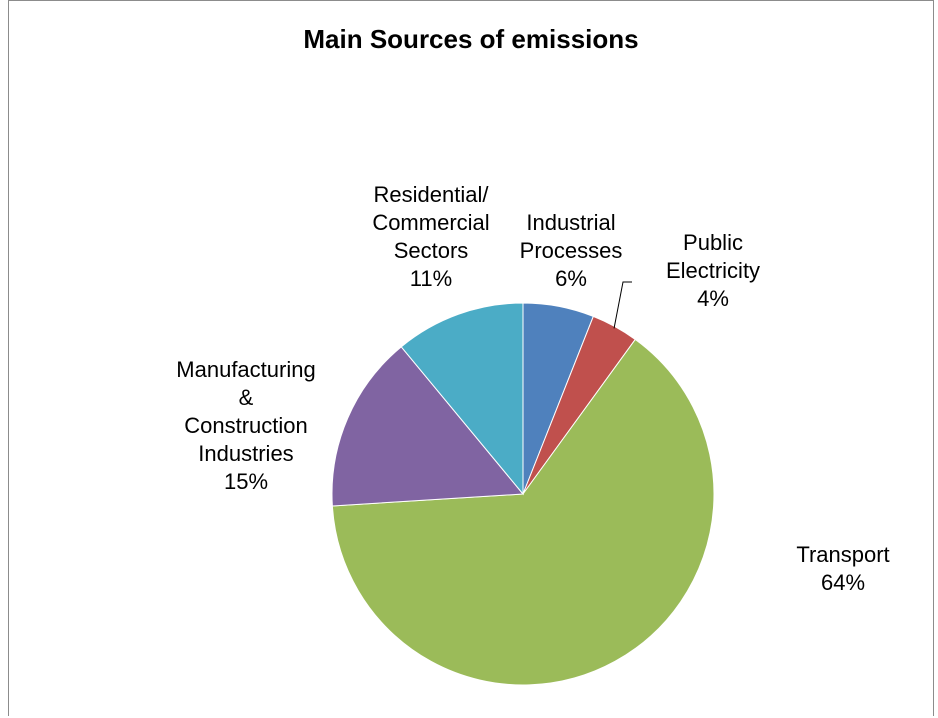 This screenshot has width=938, height=718. I want to click on pie-slice-manufacturing-construction-industries, so click(428, 426).